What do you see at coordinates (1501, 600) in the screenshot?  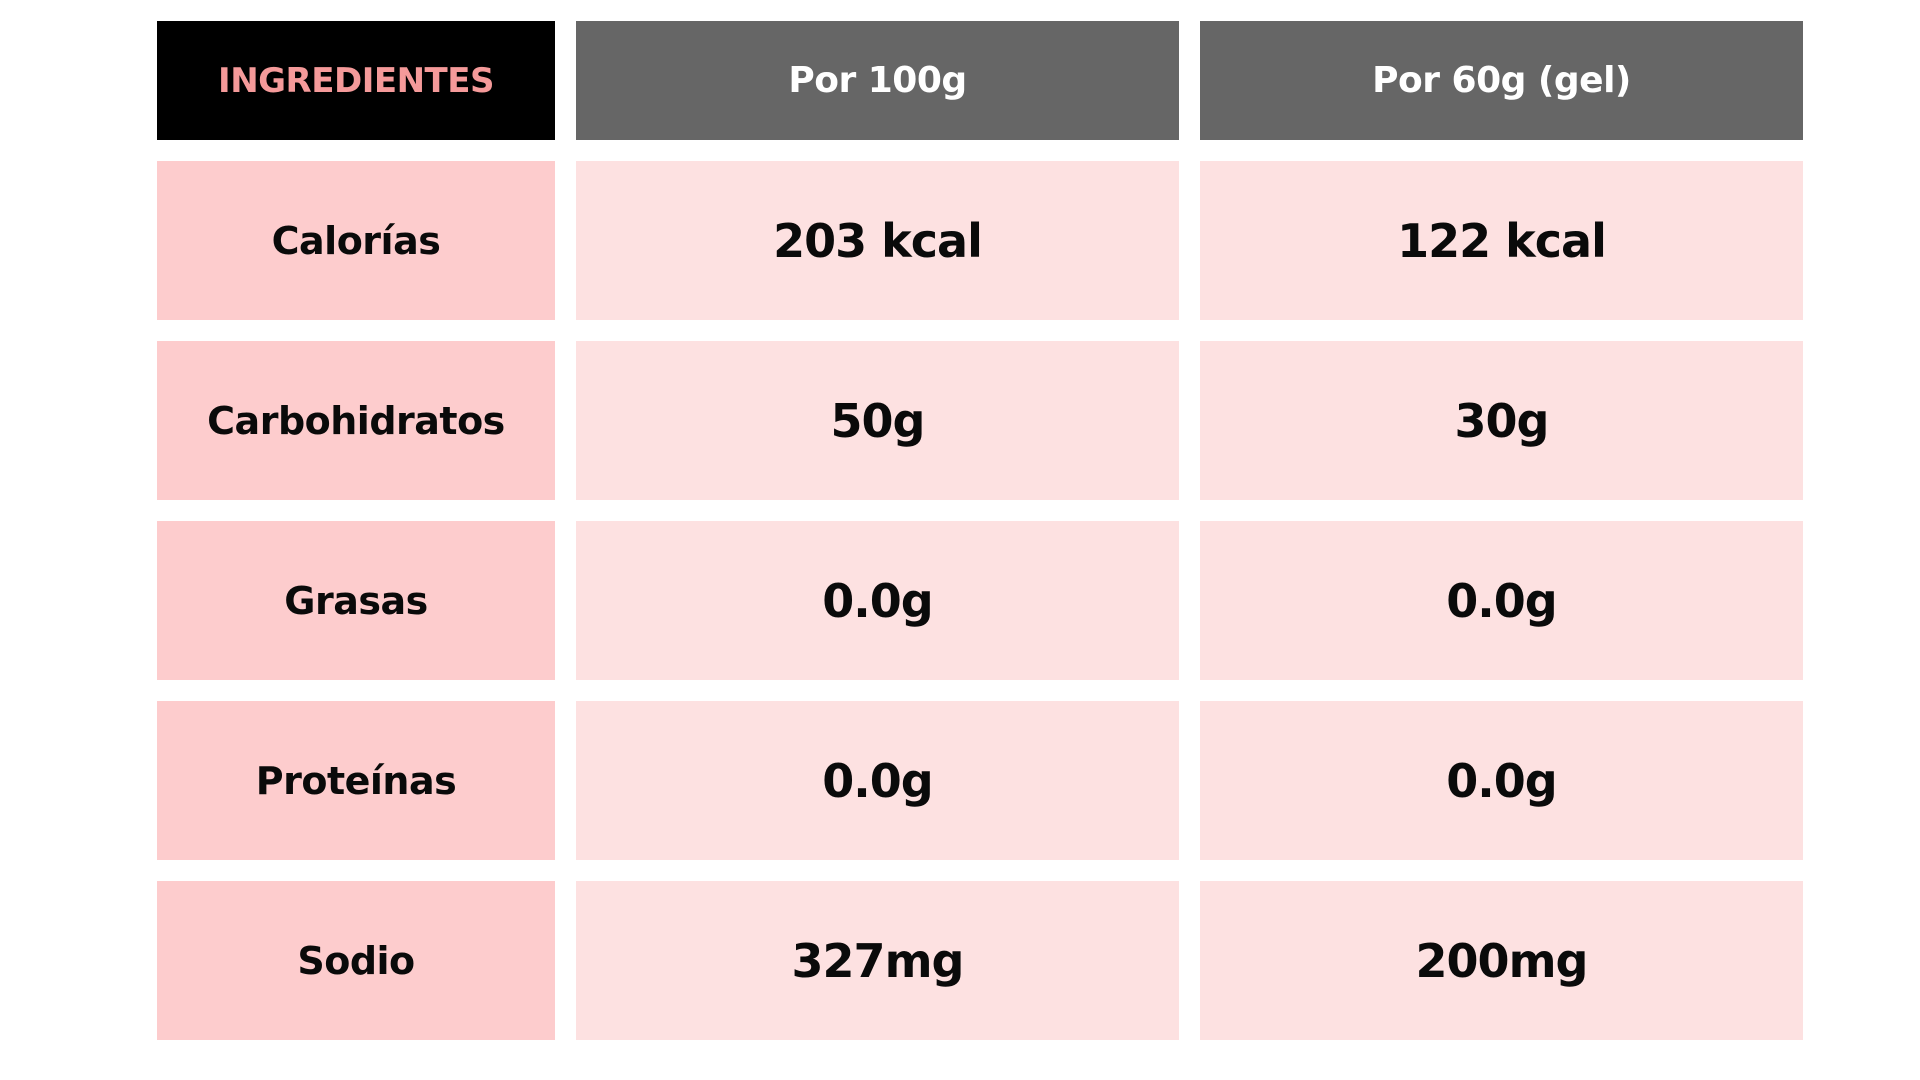 I see `value-grasas-per60: 0.0g` at bounding box center [1501, 600].